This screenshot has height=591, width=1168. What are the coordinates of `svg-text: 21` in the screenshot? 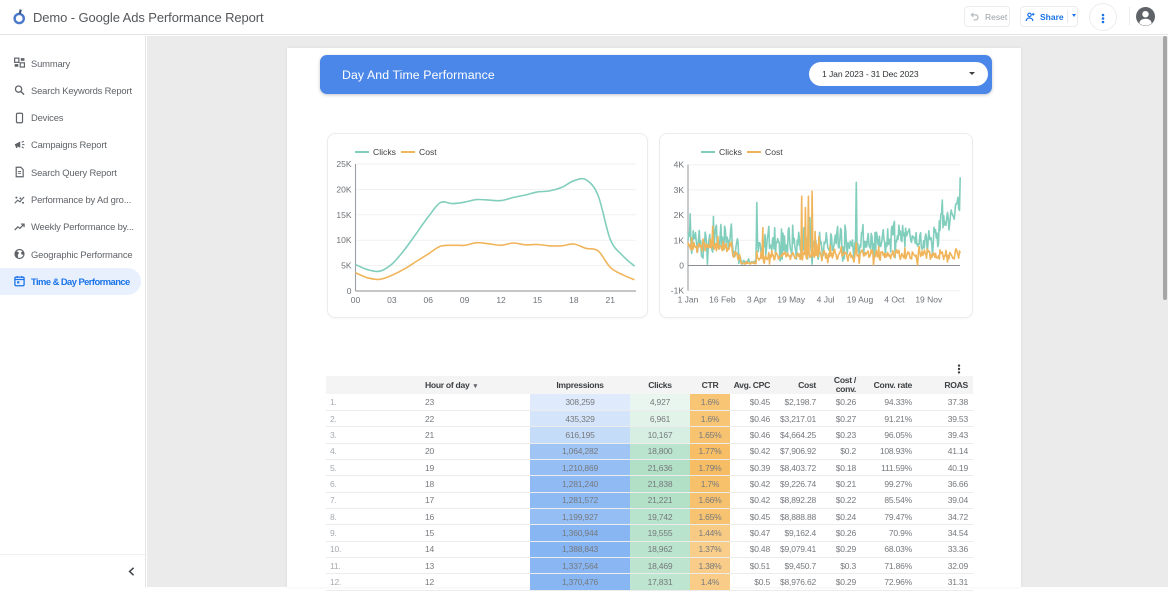 It's located at (610, 300).